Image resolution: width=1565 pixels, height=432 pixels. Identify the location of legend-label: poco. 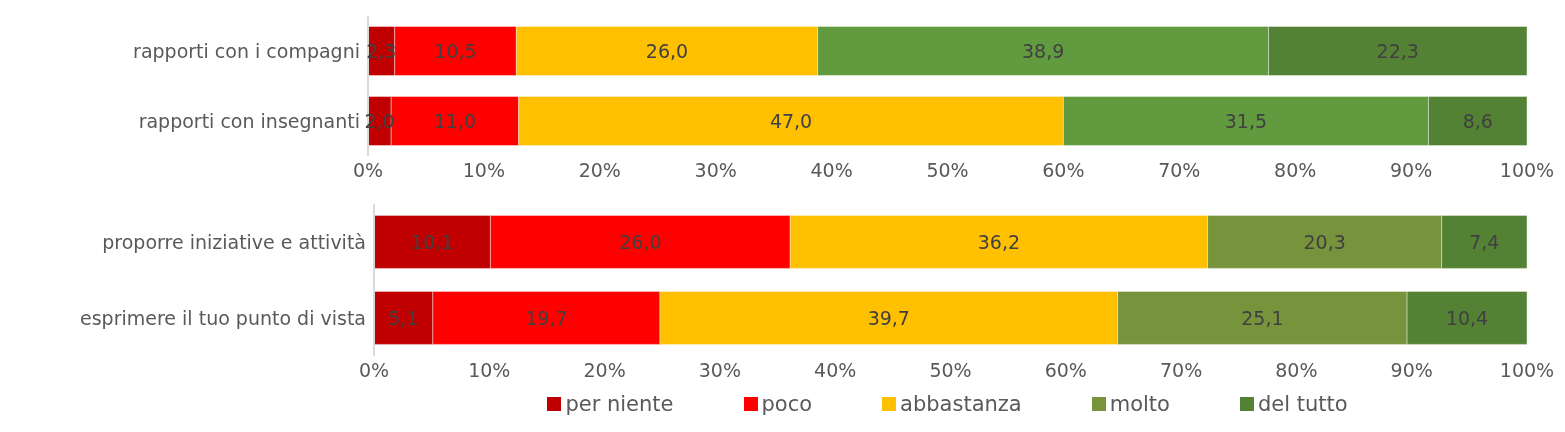
(787, 404).